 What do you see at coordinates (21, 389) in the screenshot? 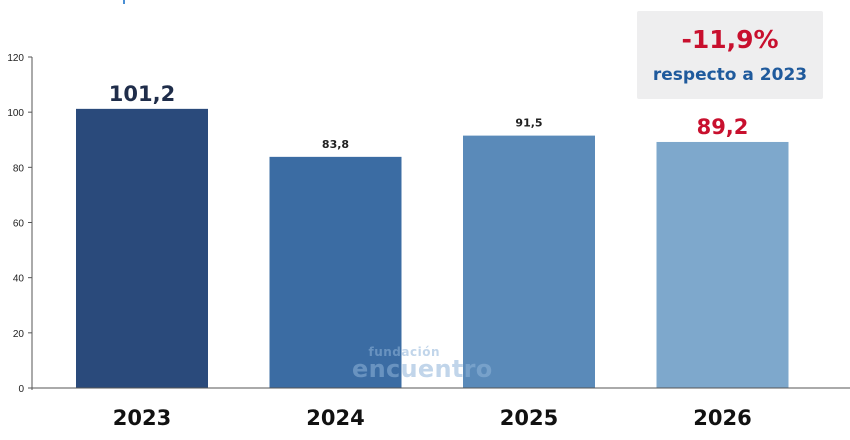
I see `y-tick-label: 0` at bounding box center [21, 389].